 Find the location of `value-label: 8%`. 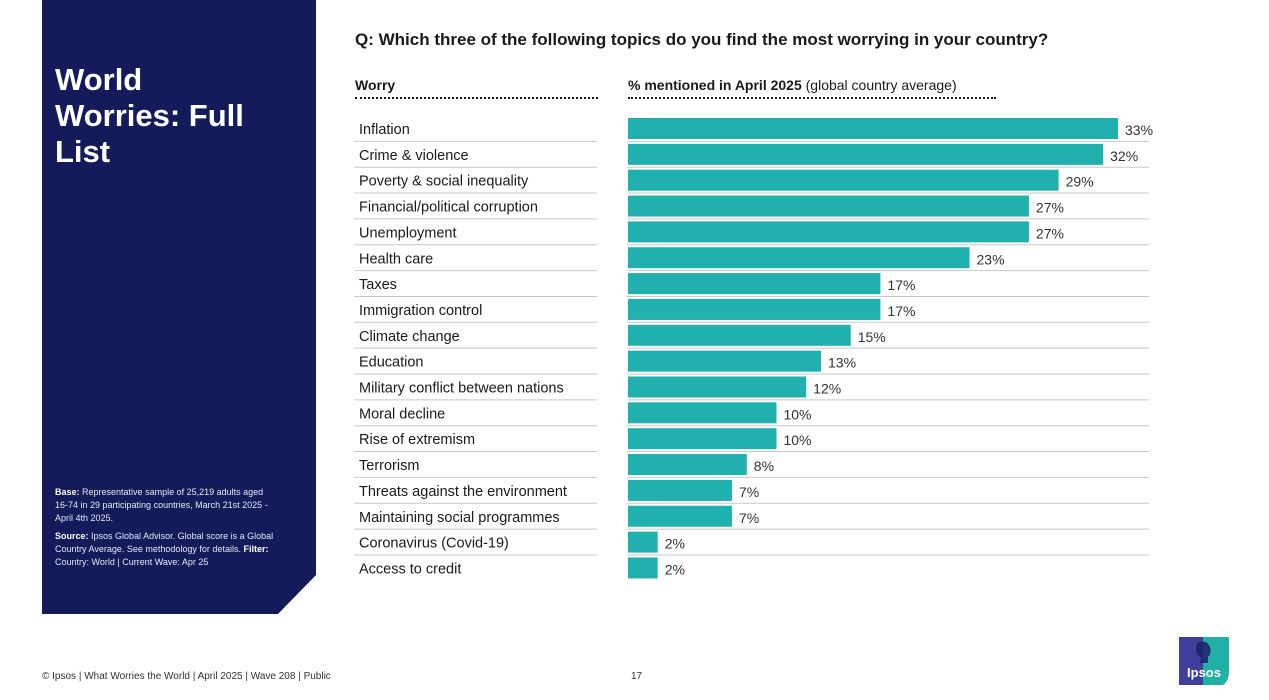

value-label: 8% is located at coordinates (764, 466).